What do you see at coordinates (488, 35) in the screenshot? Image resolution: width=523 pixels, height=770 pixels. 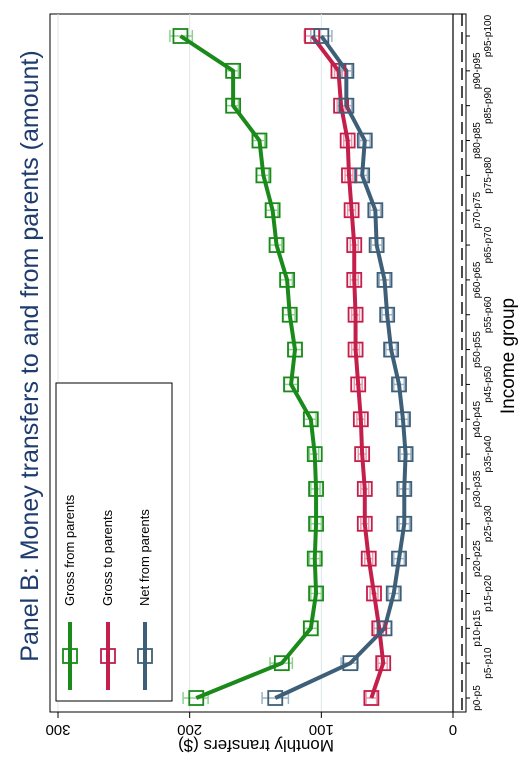 I see `x-tick-label-p95-p100: p95-p100` at bounding box center [488, 35].